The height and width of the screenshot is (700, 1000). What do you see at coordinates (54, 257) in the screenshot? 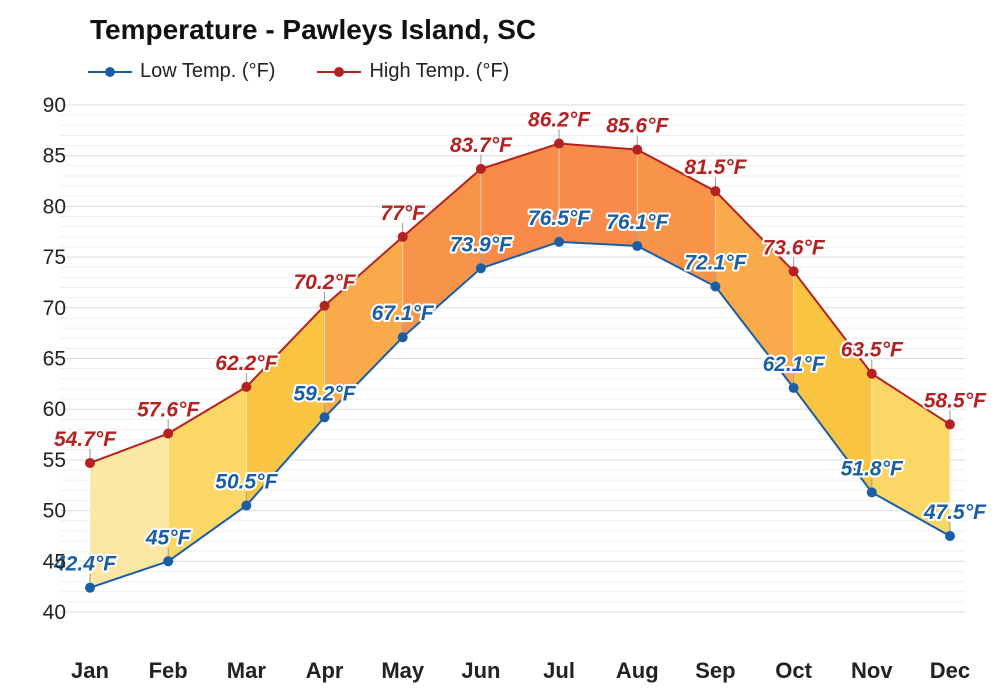
I see `y-tick-label: 75` at bounding box center [54, 257].